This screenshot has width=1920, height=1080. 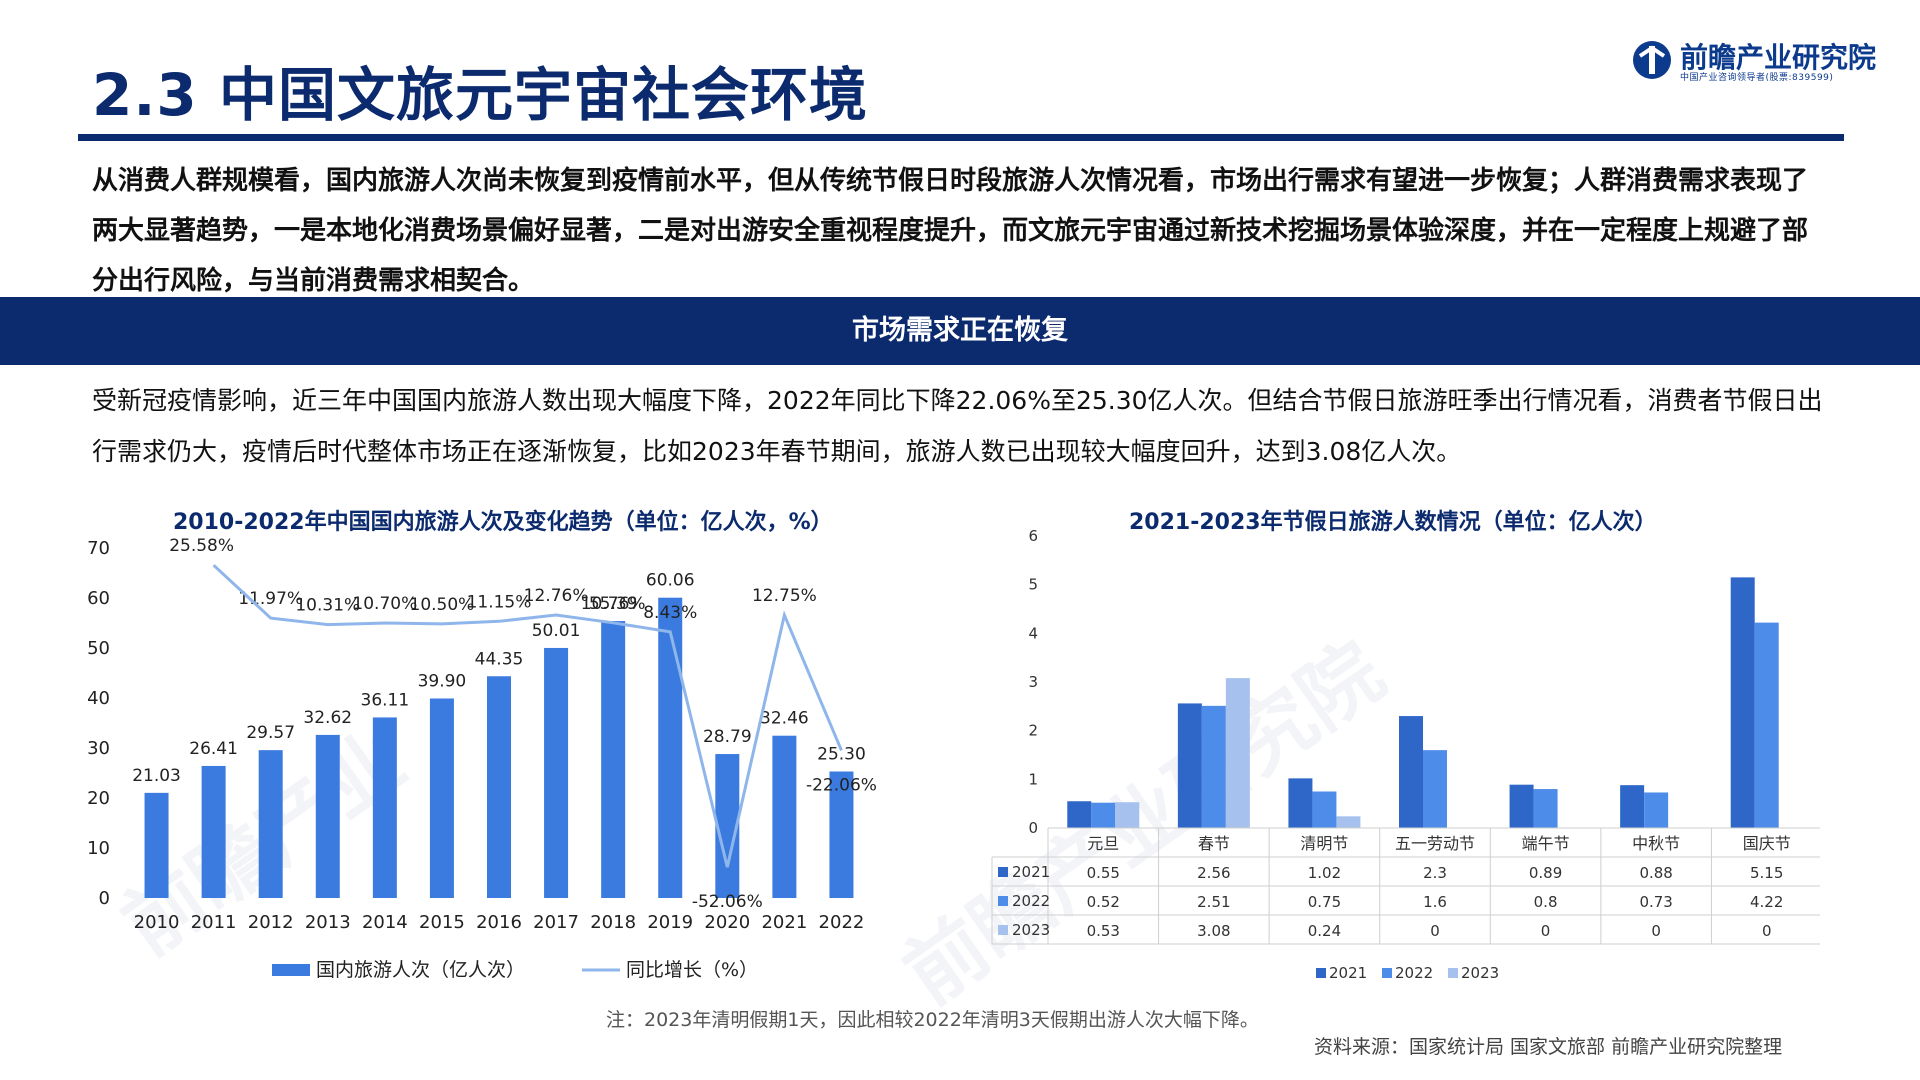 What do you see at coordinates (1103, 931) in the screenshot?
I see `table-value: 0.53` at bounding box center [1103, 931].